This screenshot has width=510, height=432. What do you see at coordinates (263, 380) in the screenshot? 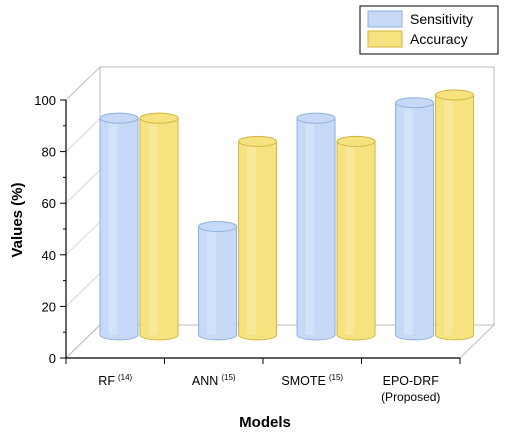
I see `x-axis: RF (14) ANN (15) SMOTE (15) EPO-DRF (Proposed)` at bounding box center [263, 380].